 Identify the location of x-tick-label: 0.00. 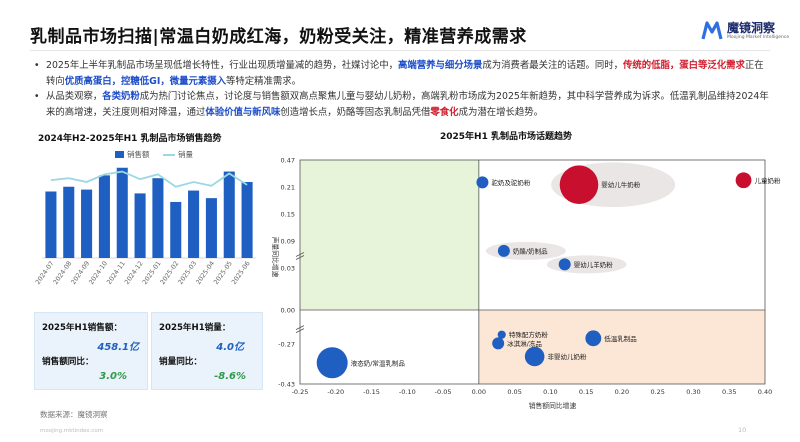
(479, 392).